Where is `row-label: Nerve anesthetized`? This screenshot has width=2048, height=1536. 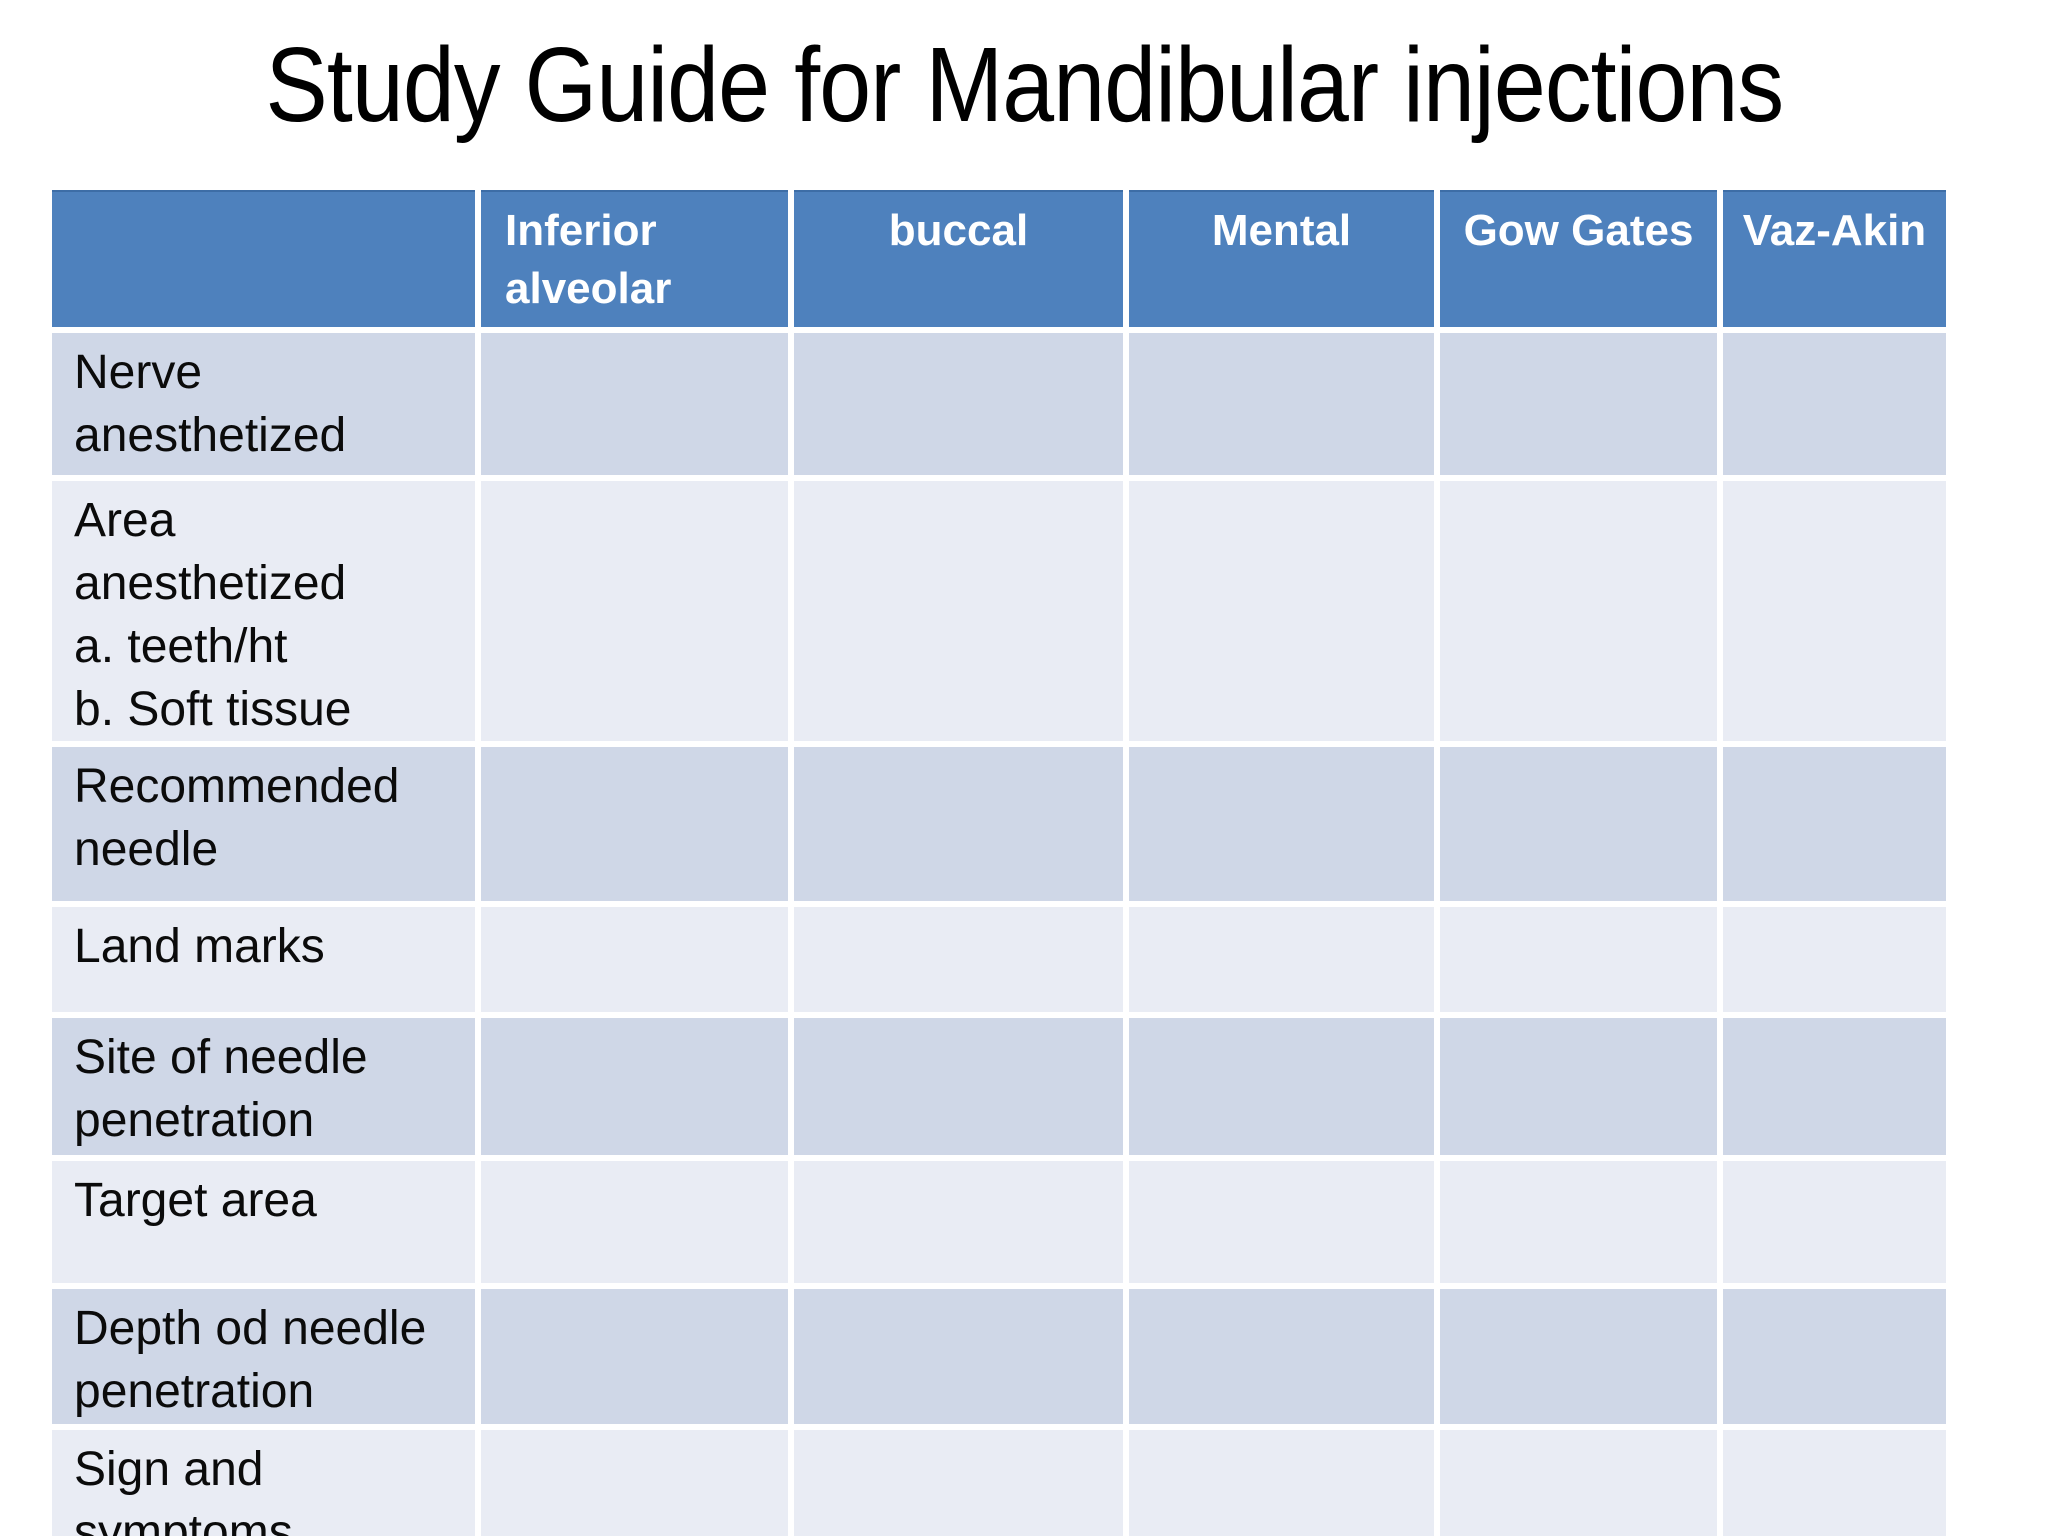 row-label: Nerve anesthetized is located at coordinates (263, 404).